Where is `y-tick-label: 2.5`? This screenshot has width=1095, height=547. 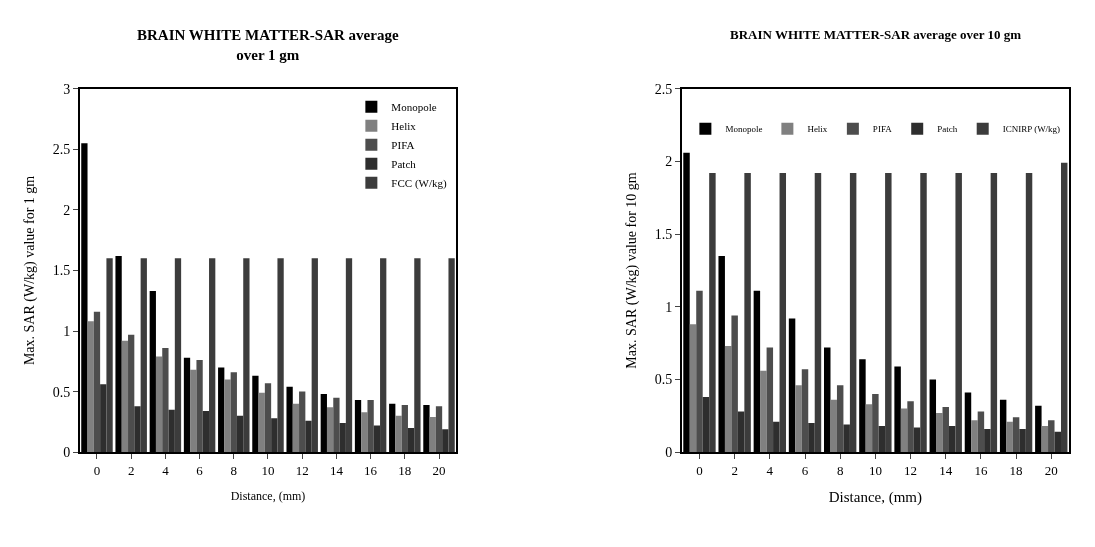
y-tick-label: 2.5 is located at coordinates (61, 150).